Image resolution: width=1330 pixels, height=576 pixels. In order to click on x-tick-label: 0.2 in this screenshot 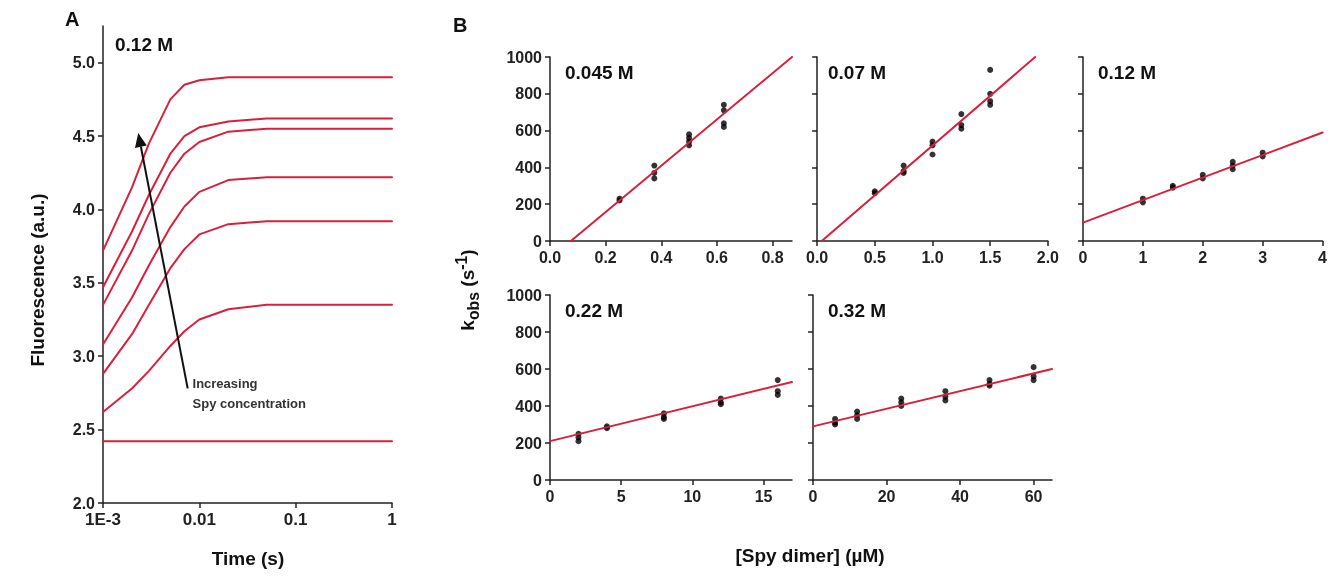, I will do `click(605, 257)`.